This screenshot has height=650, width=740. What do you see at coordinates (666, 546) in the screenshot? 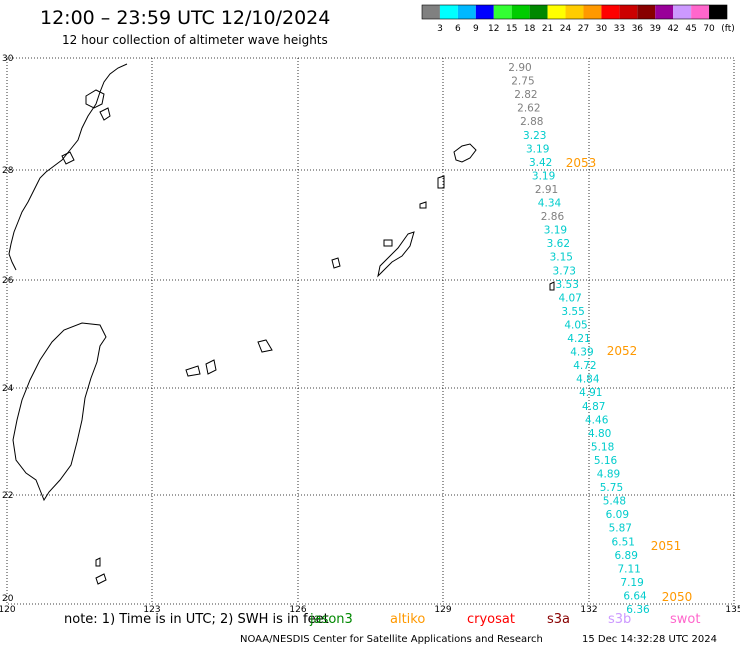
I see `pass-time-label: 2051` at bounding box center [666, 546].